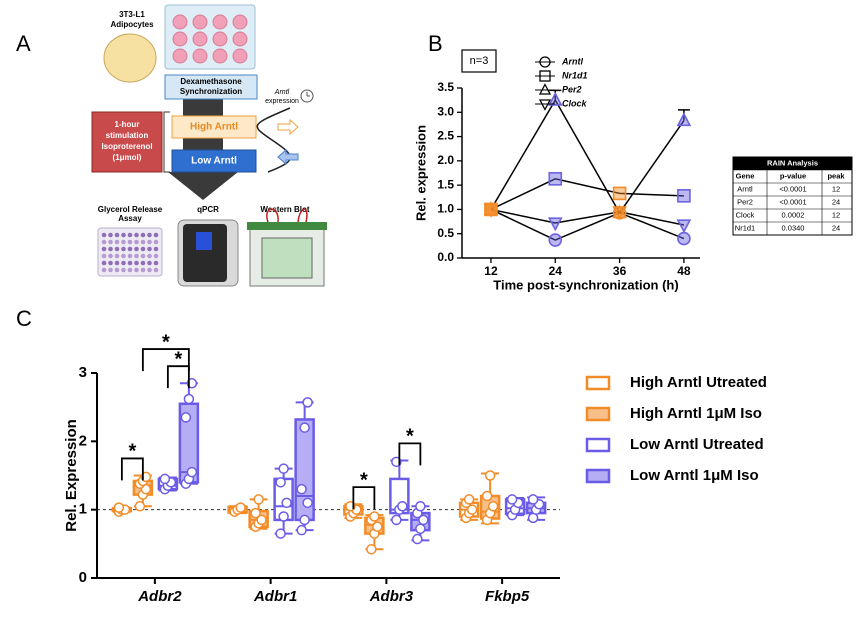 This screenshot has width=860, height=621. I want to click on panel-label: A, so click(23, 43).